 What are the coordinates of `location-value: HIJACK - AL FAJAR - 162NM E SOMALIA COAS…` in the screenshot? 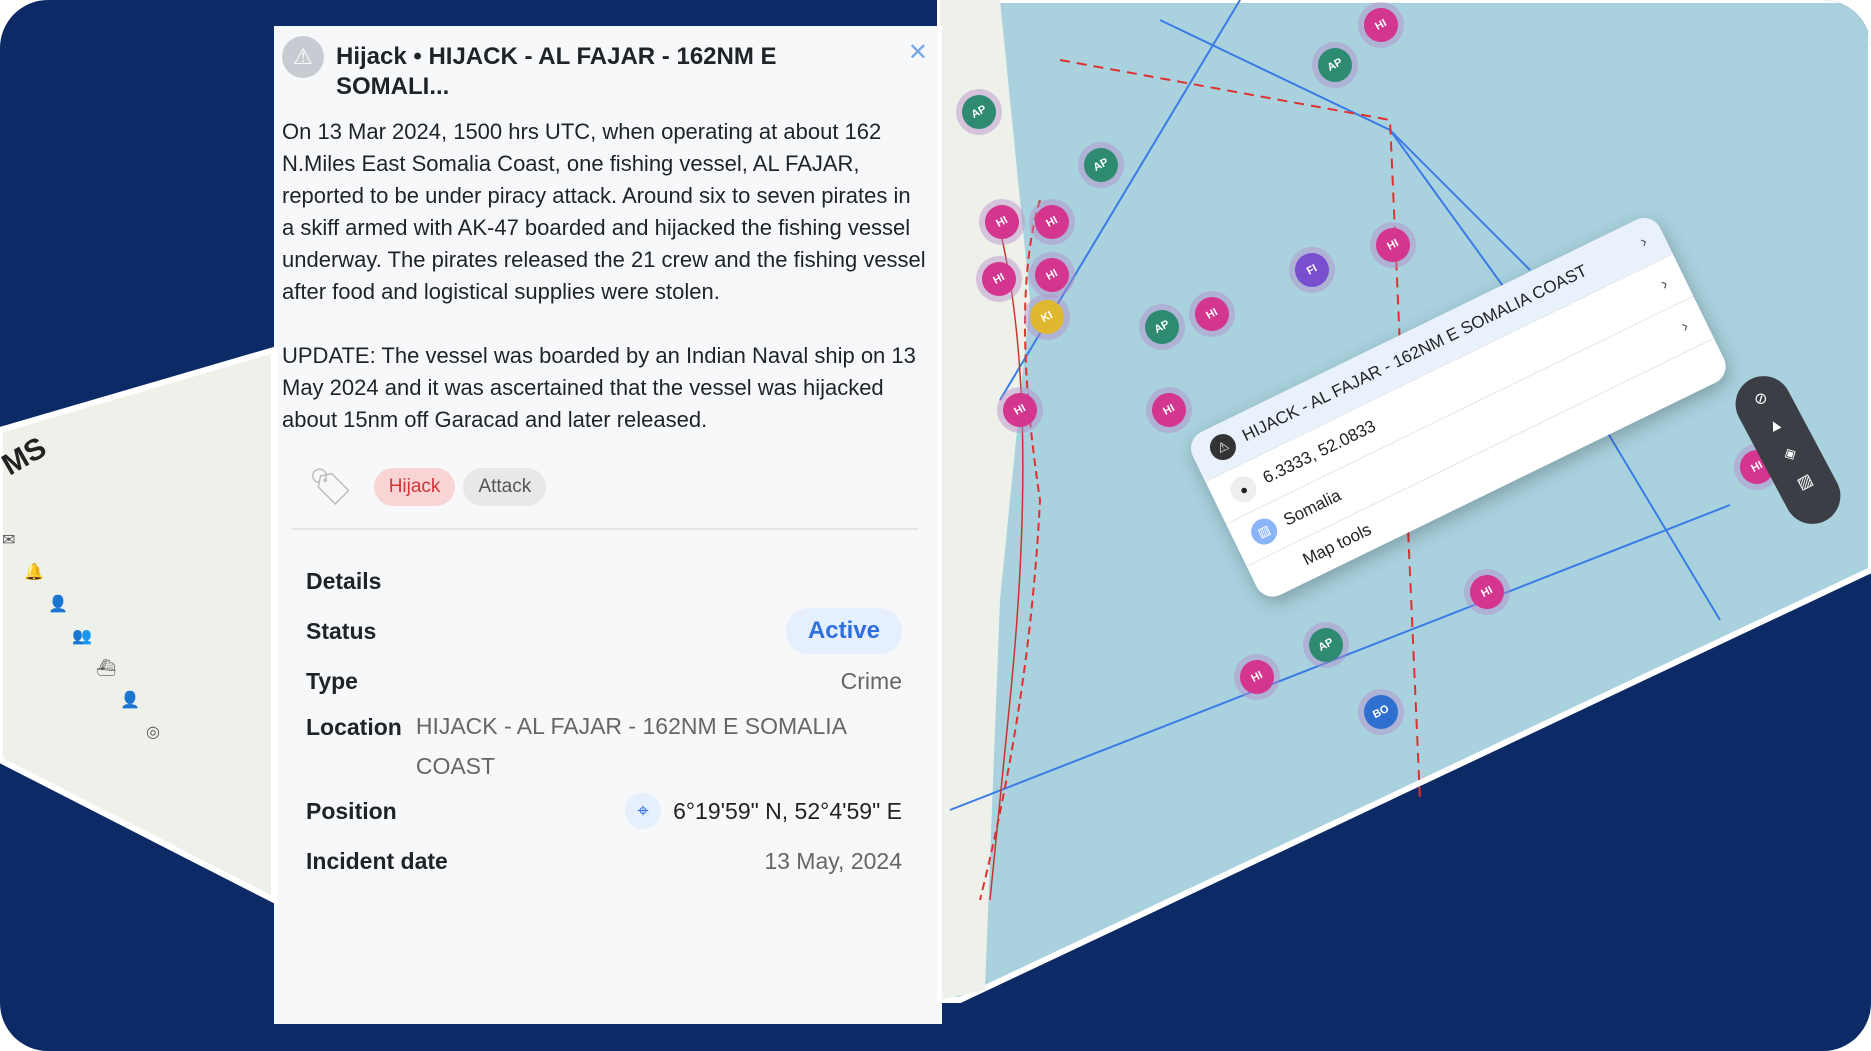 It's located at (630, 746).